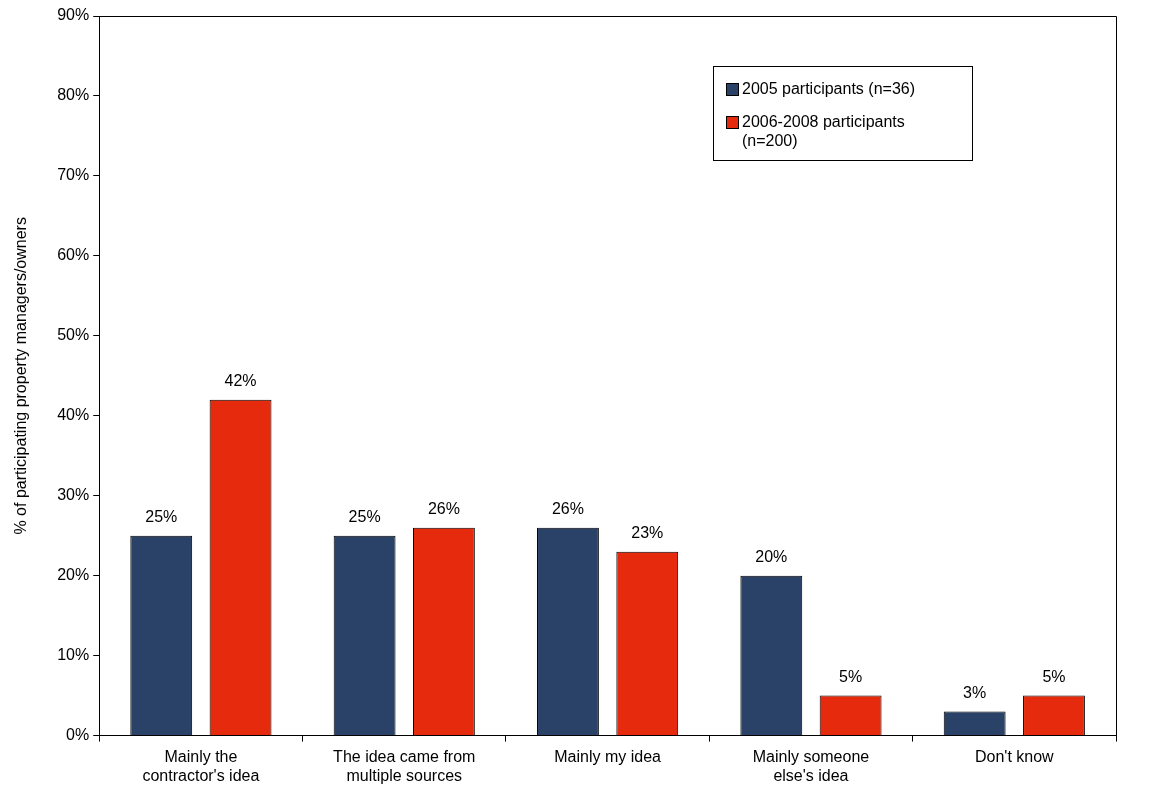 This screenshot has height=806, width=1160. Describe the element at coordinates (73, 15) in the screenshot. I see `y-tick-label: 90%` at that location.